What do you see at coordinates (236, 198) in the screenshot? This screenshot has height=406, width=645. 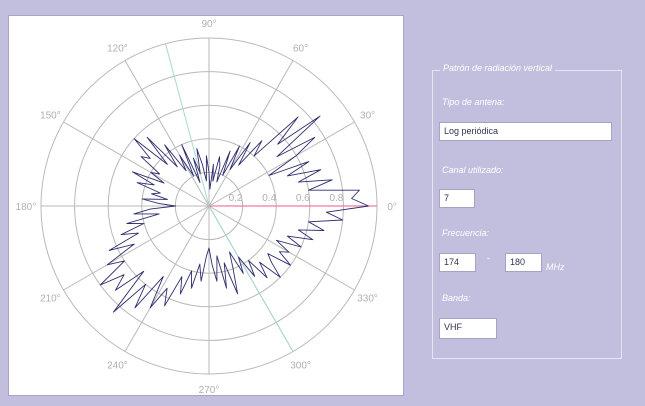 I see `radial-tick-label: 0.2` at bounding box center [236, 198].